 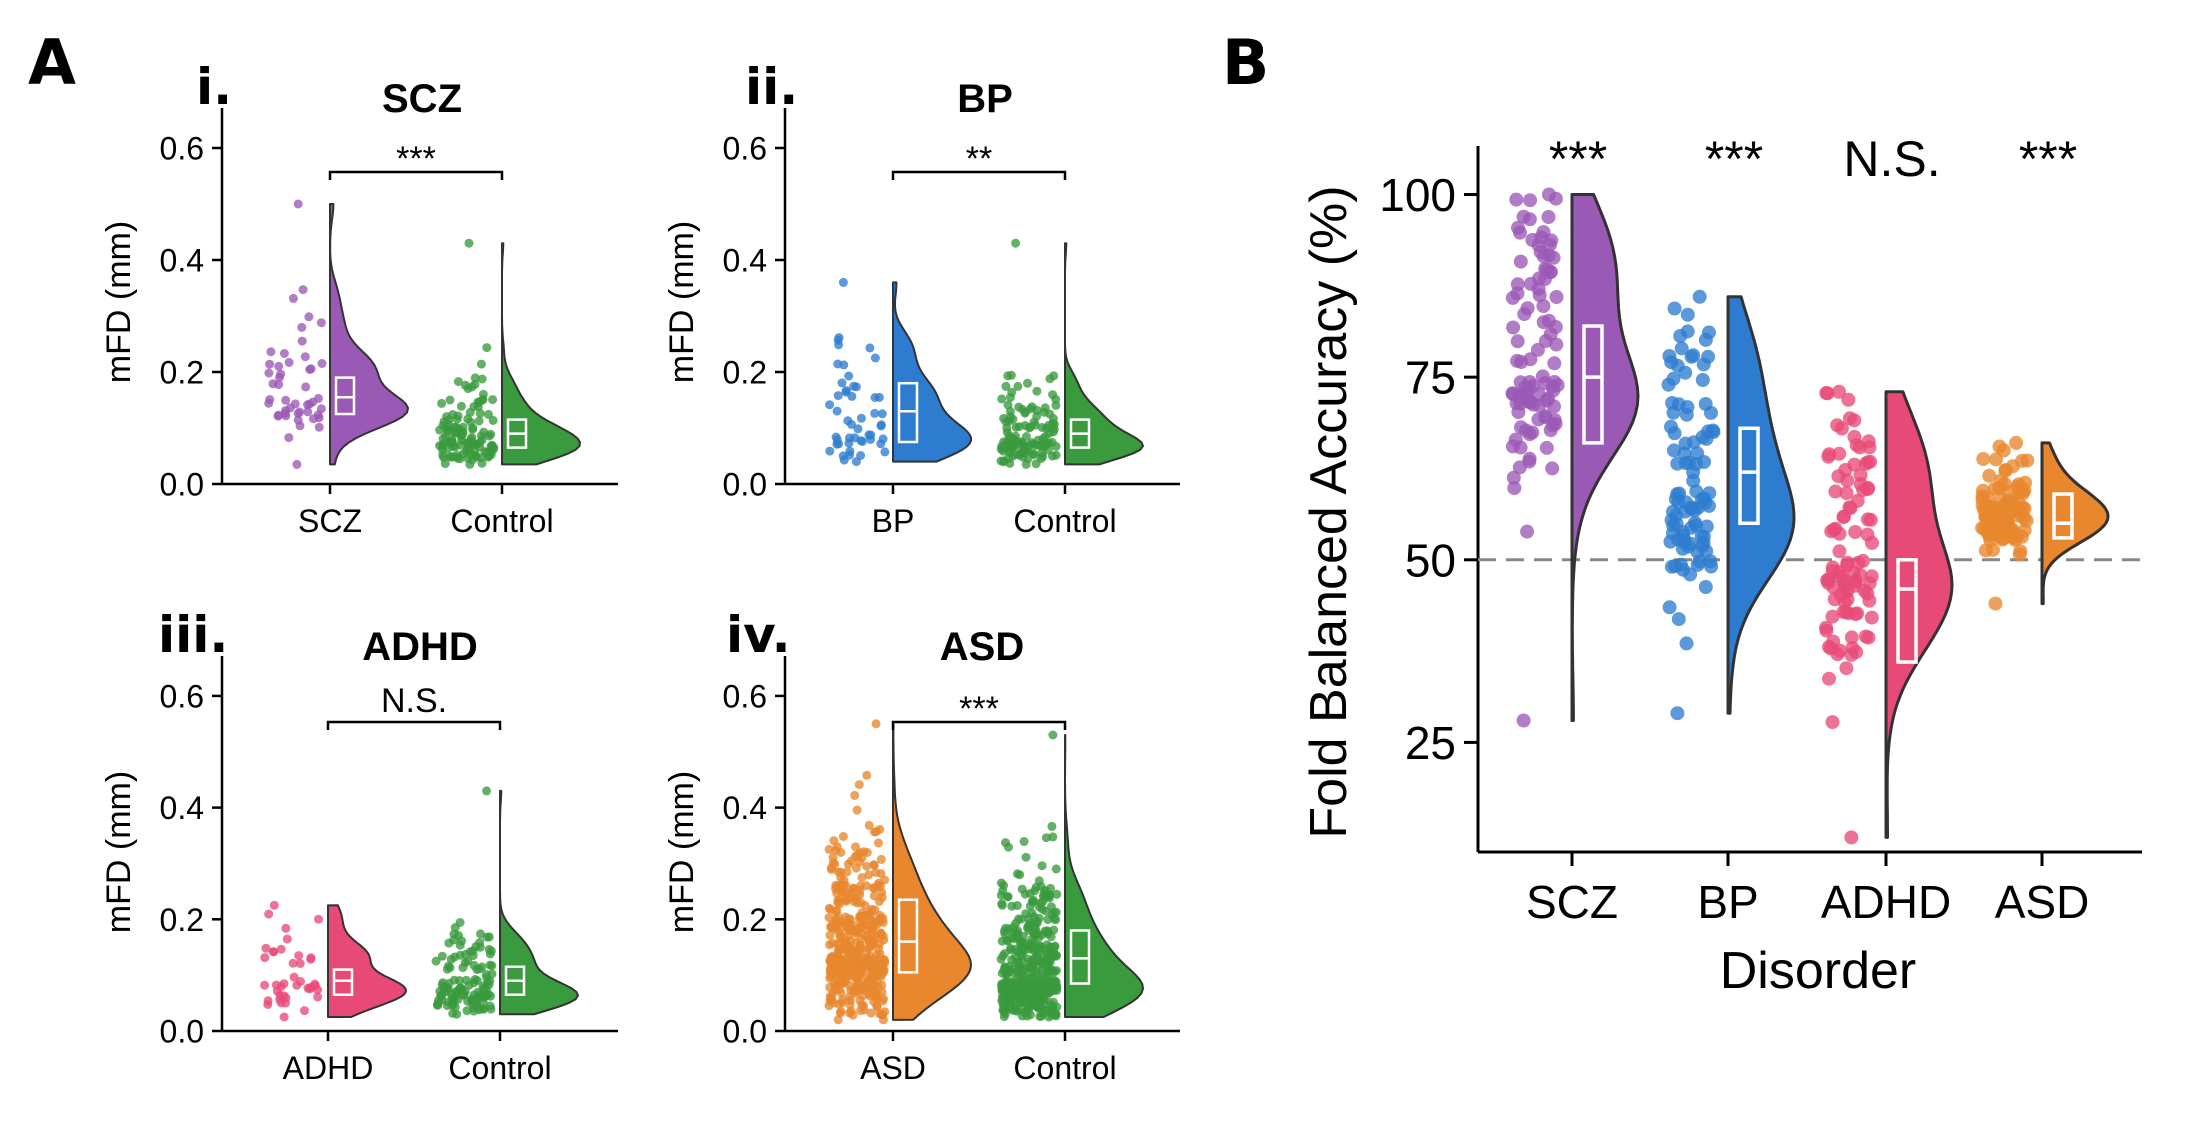 I want to click on points-bp, so click(x=1691, y=505).